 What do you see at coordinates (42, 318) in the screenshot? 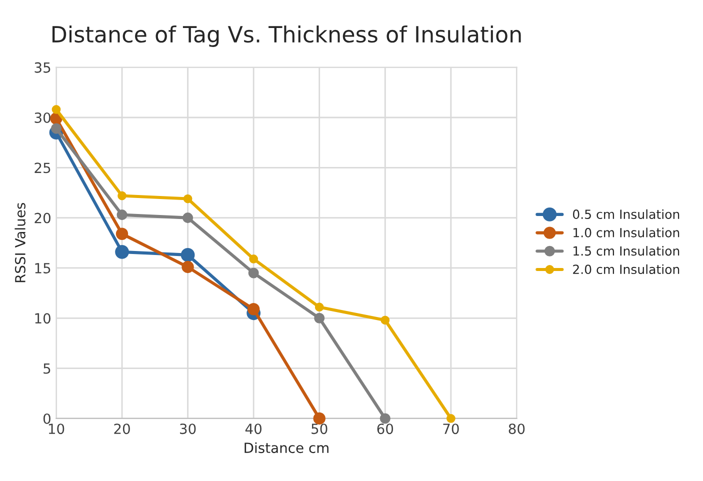
I see `y-tick-label: 10` at bounding box center [42, 318].